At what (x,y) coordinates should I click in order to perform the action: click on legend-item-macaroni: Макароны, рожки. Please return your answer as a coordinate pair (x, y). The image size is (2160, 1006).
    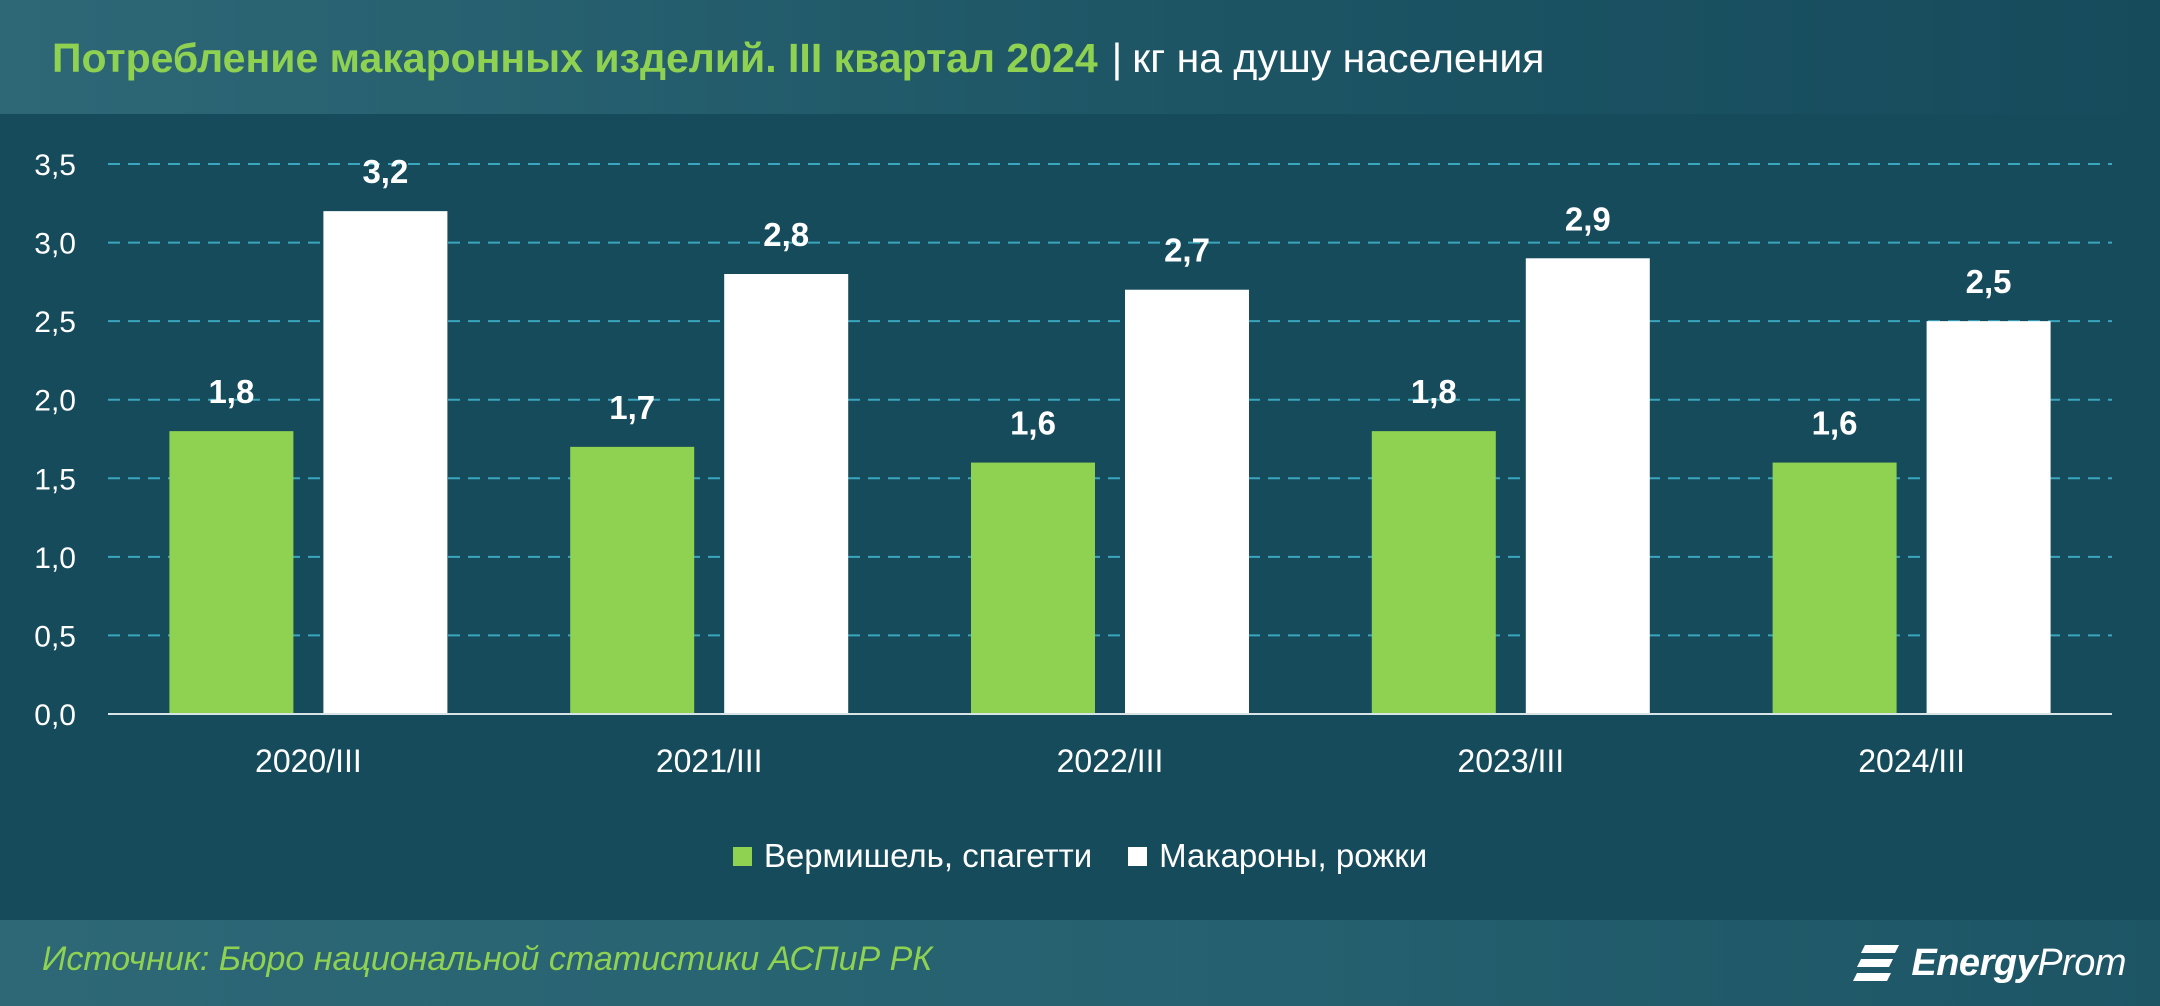
    Looking at the image, I should click on (1277, 856).